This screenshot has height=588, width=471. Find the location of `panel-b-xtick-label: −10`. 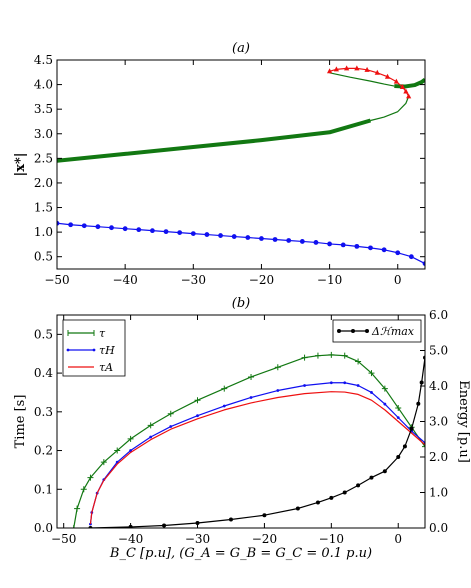

panel-b-xtick-label: −10 is located at coordinates (331, 539).